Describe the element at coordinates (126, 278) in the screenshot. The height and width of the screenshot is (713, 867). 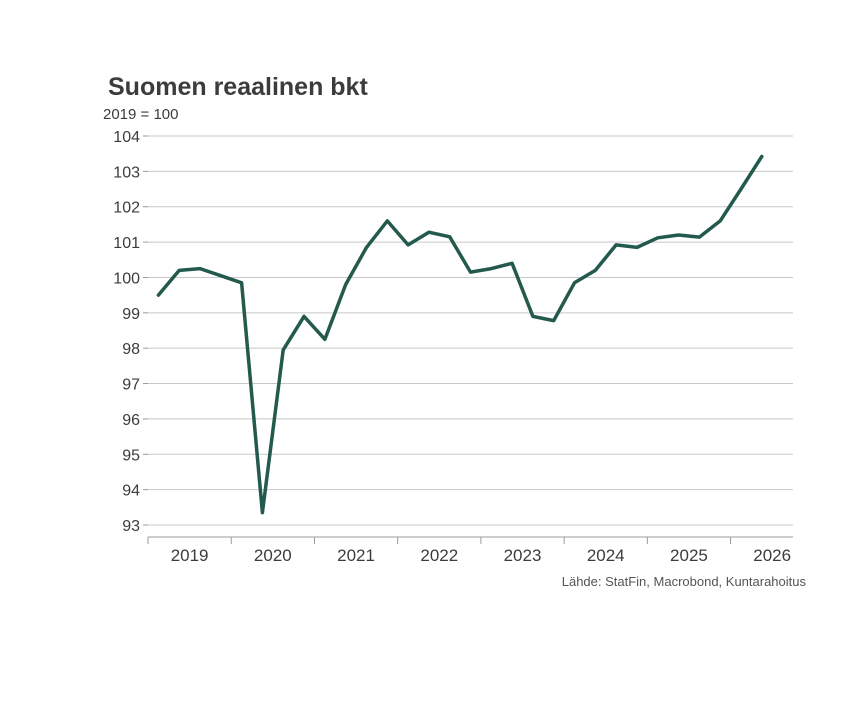
I see `y-tick-label-100: 100` at that location.